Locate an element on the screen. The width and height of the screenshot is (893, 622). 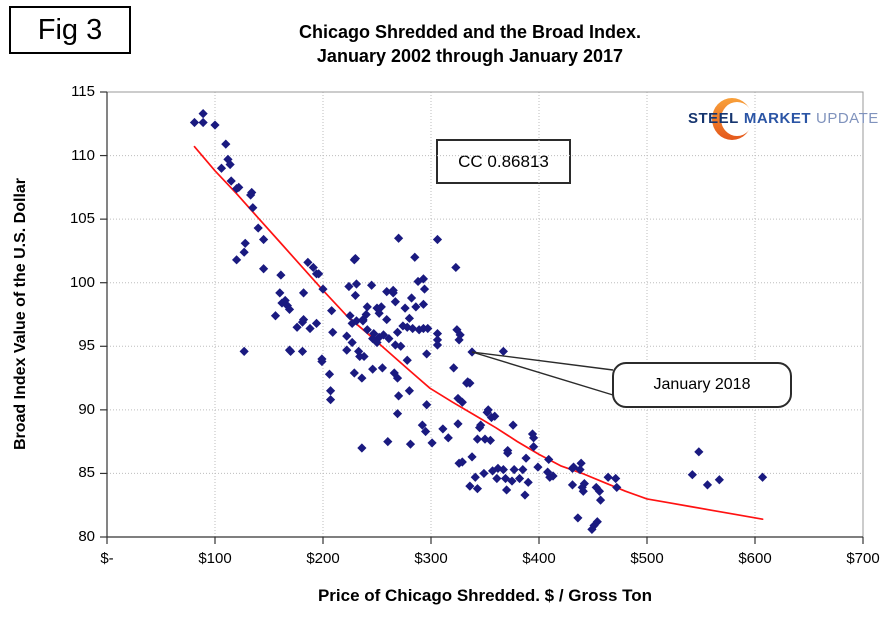
x-tick-label: $500 is located at coordinates (647, 558).